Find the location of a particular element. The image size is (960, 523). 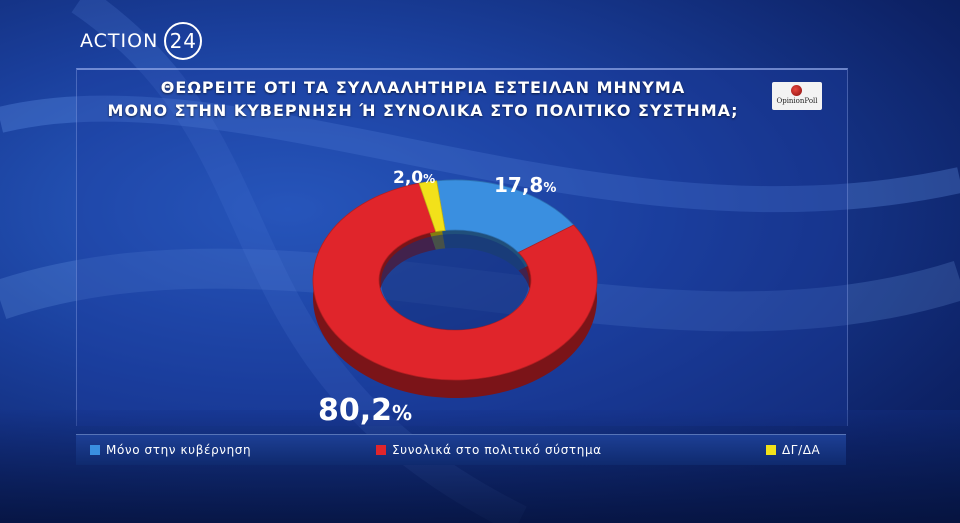

brand-text: ACTION is located at coordinates (119, 41).